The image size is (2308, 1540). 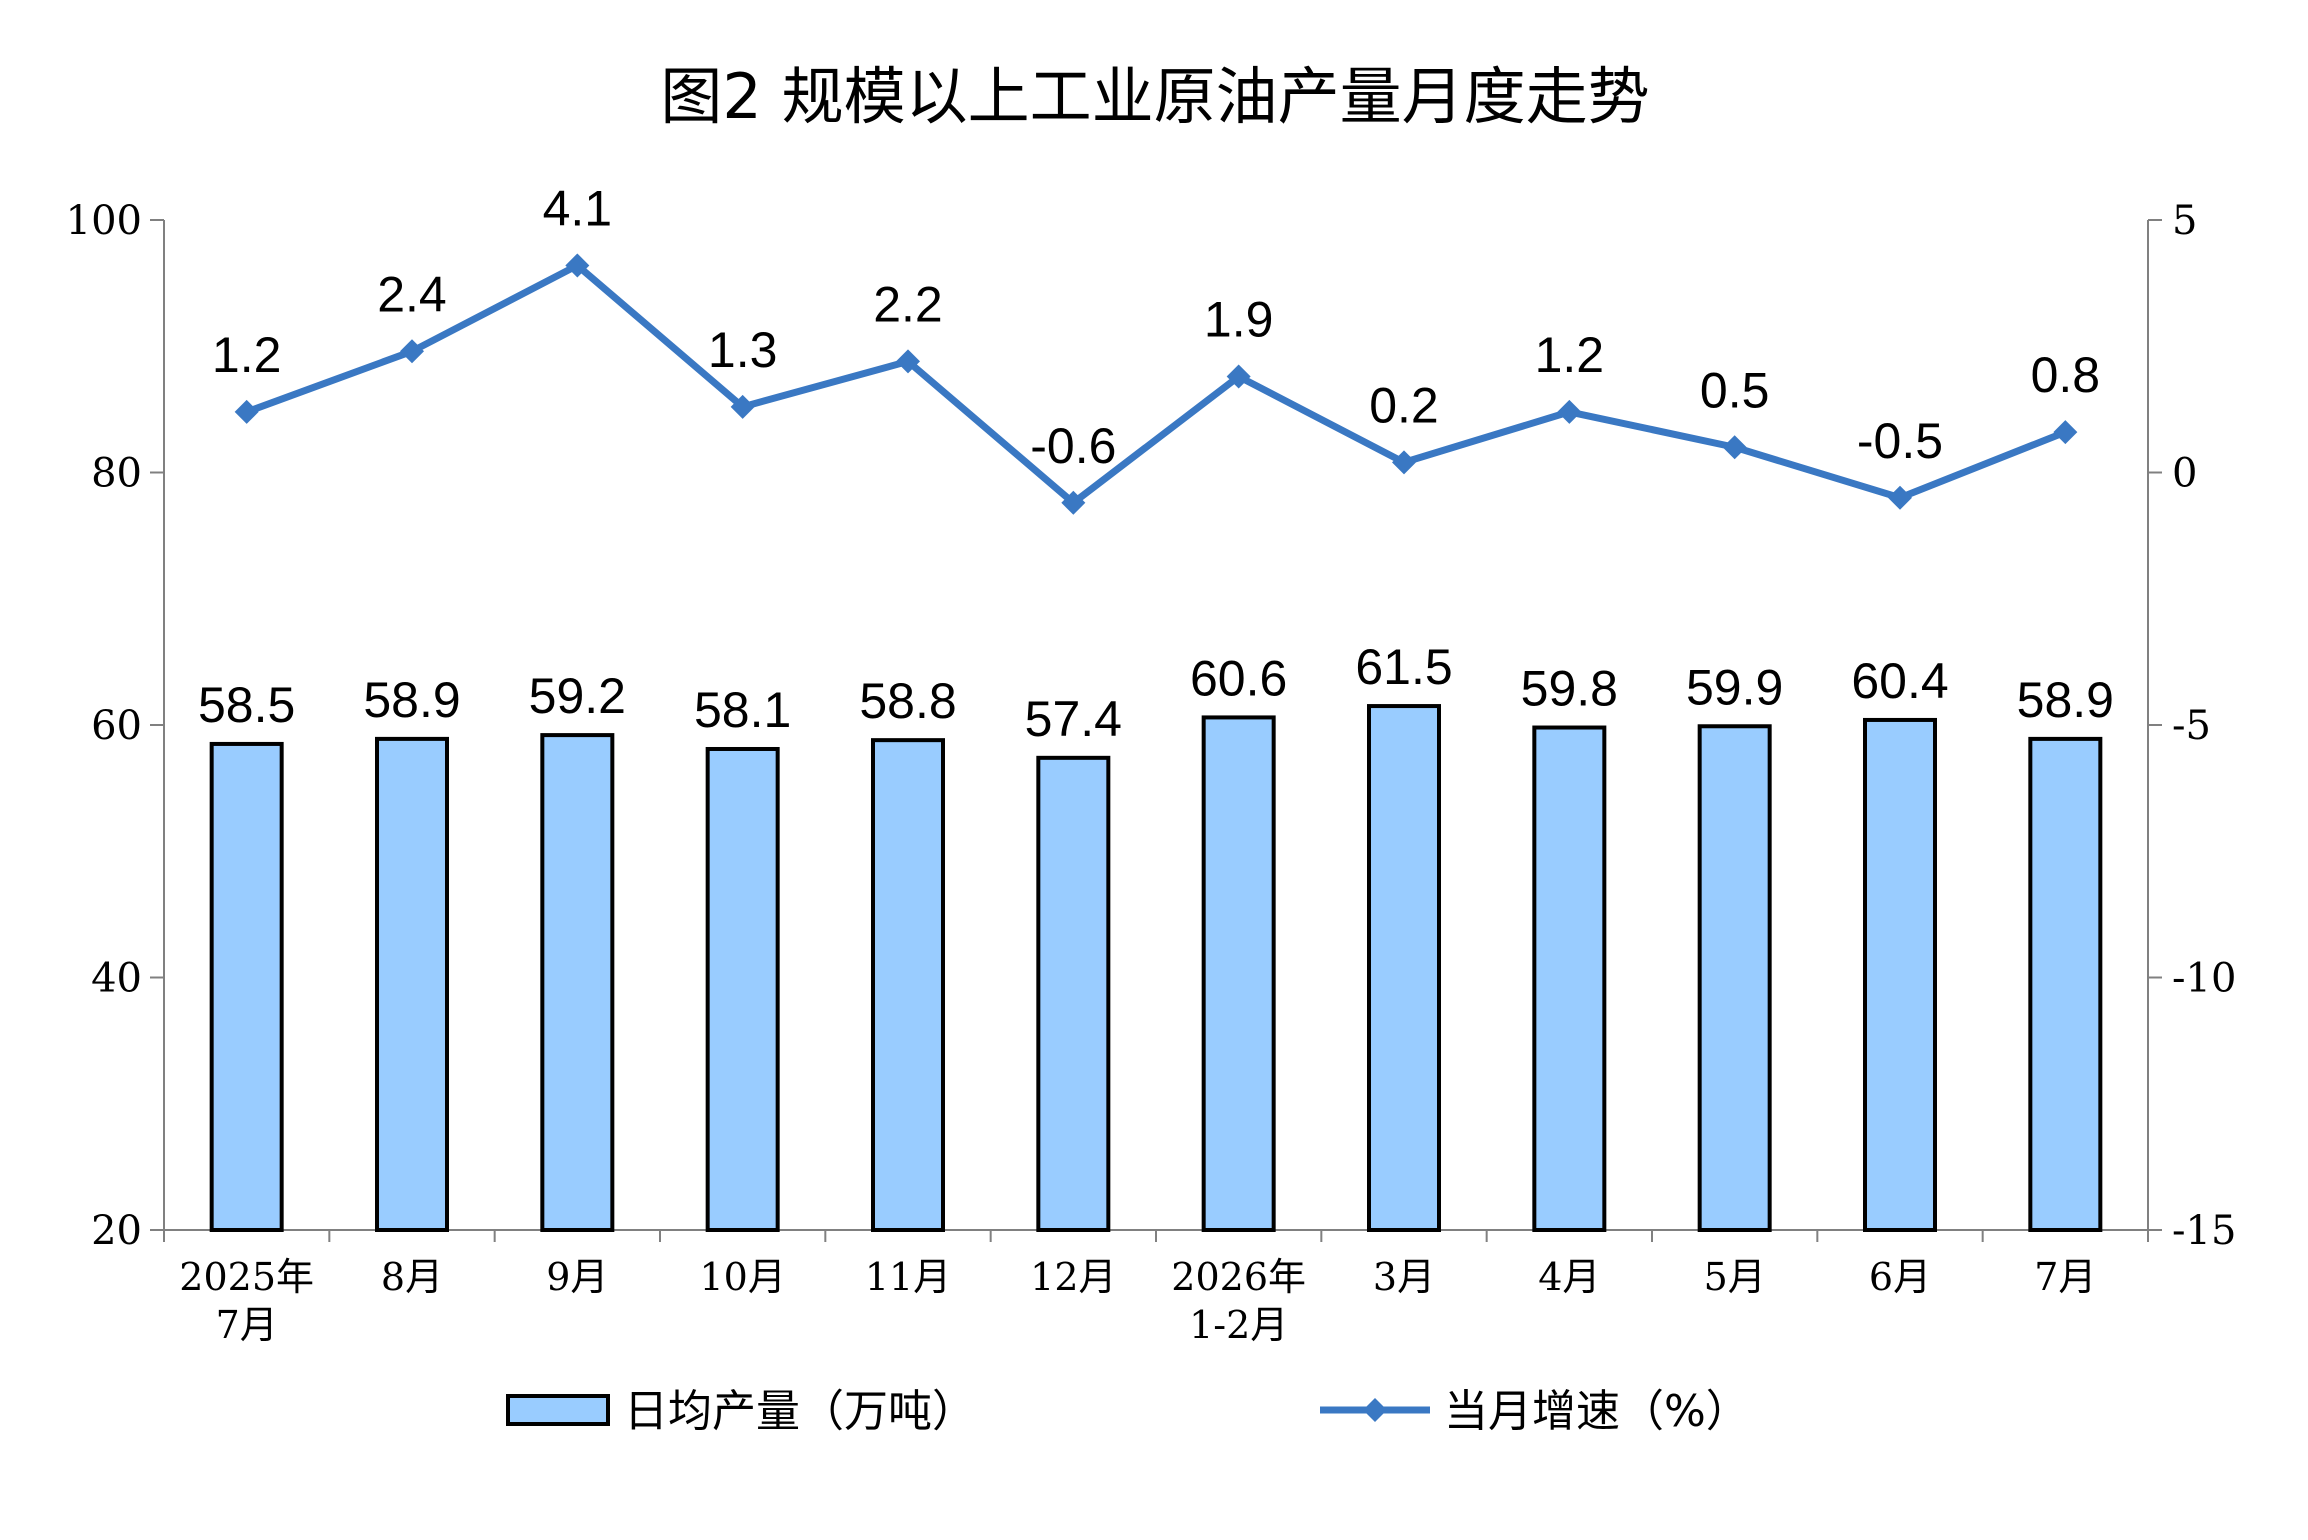 I want to click on legend: 日均产量（万吨） 当月增速（%）, so click(x=1128, y=1411).